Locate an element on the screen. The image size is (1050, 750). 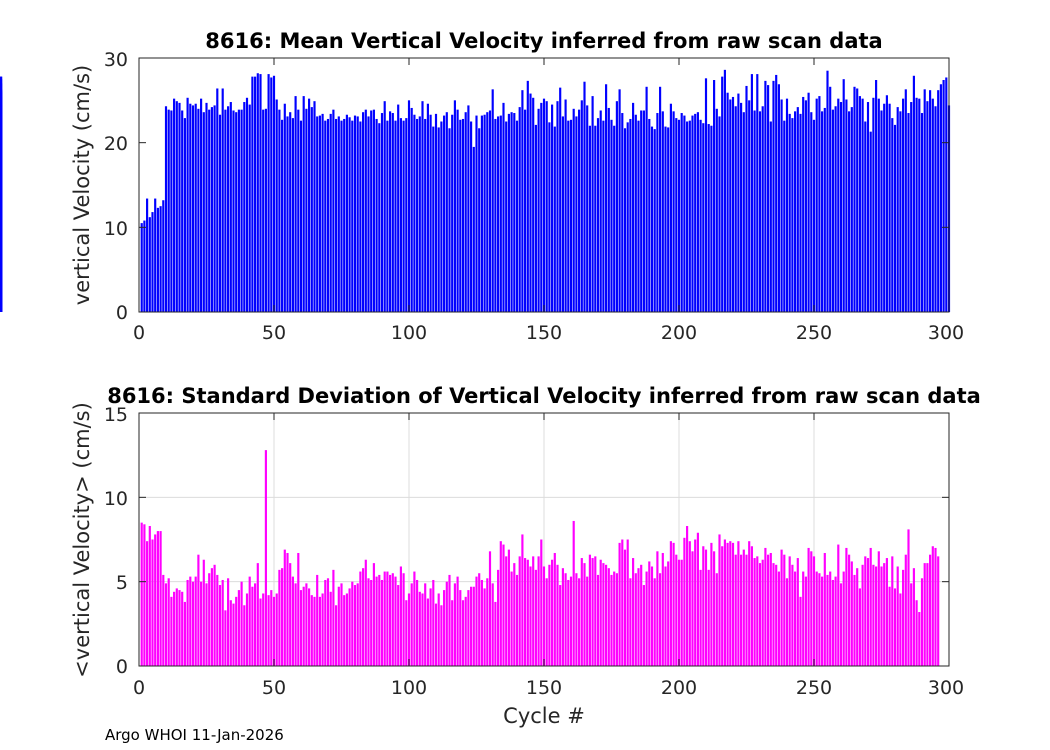
x-tick-label: 150 is located at coordinates (544, 688).